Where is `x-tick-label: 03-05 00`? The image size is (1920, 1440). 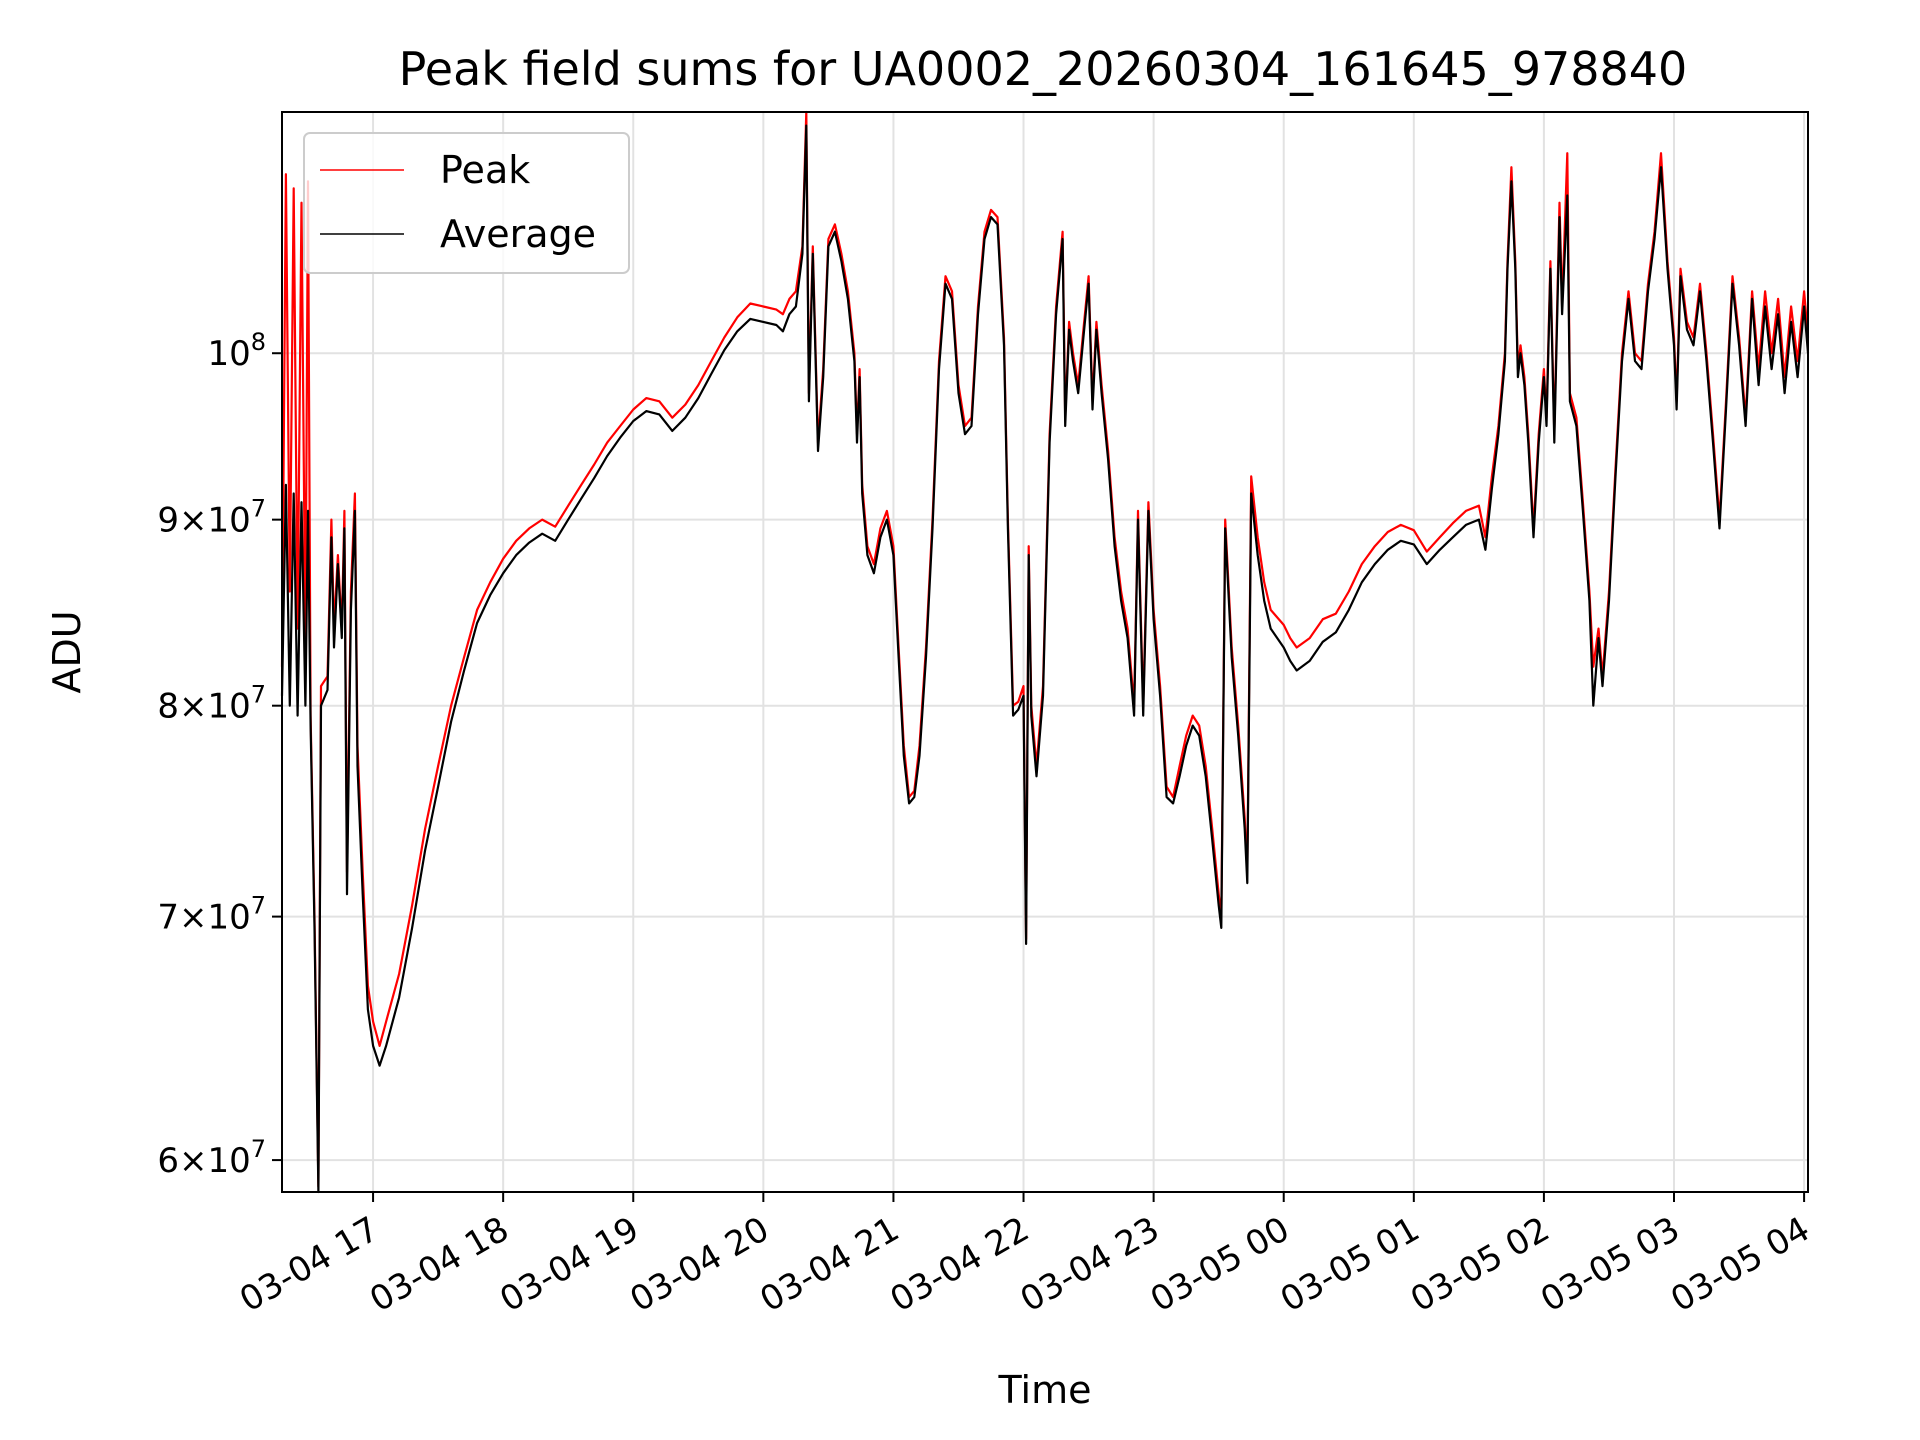
x-tick-label: 03-05 00 is located at coordinates (1220, 1264).